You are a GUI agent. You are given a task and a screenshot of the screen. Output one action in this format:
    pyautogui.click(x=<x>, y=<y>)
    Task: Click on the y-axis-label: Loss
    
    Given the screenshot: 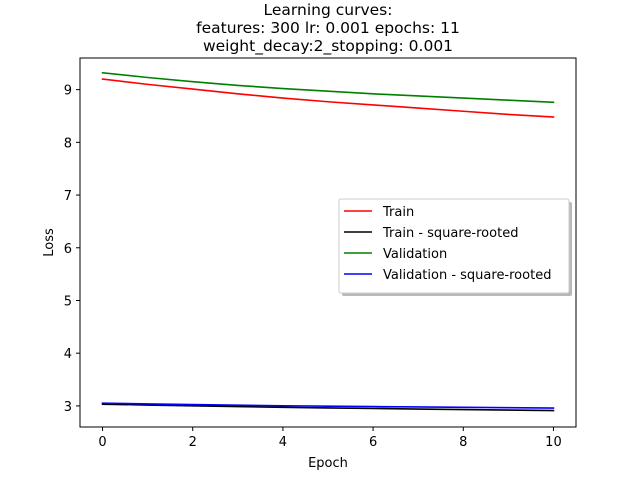 What is the action you would take?
    pyautogui.click(x=49, y=242)
    